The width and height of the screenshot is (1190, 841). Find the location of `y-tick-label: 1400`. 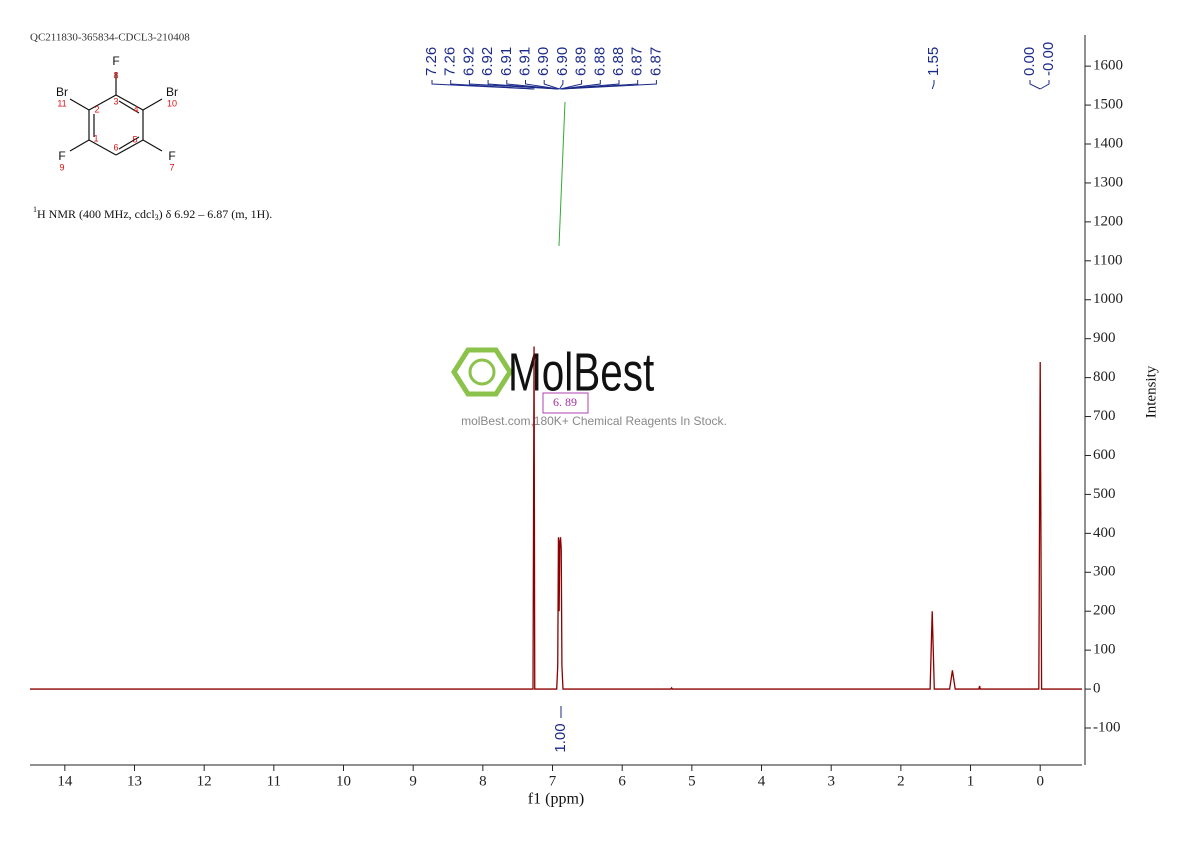

y-tick-label: 1400 is located at coordinates (1108, 143).